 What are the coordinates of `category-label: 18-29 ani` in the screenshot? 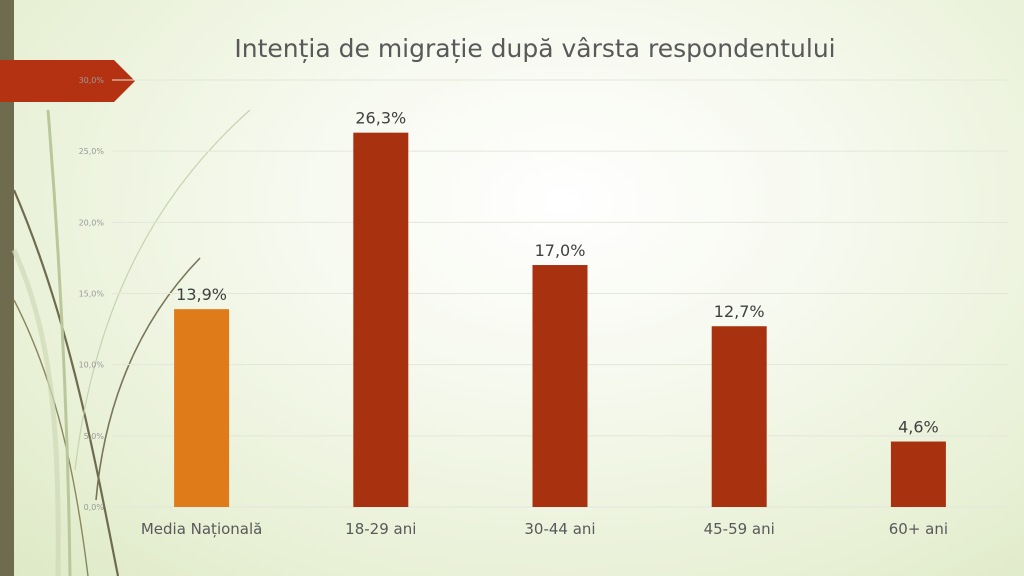 It's located at (380, 529).